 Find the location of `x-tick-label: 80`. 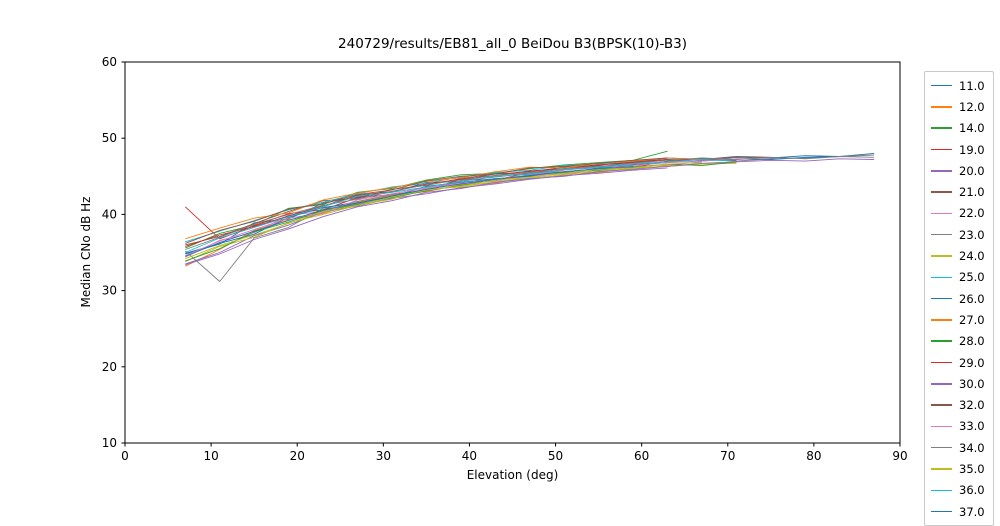

x-tick-label: 80 is located at coordinates (813, 456).